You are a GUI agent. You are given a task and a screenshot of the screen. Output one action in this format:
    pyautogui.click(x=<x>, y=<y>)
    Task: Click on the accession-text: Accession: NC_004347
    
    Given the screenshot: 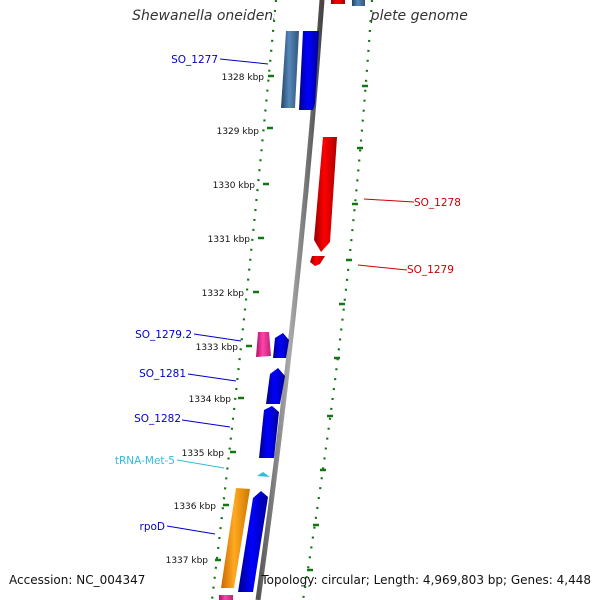 What is the action you would take?
    pyautogui.click(x=77, y=580)
    